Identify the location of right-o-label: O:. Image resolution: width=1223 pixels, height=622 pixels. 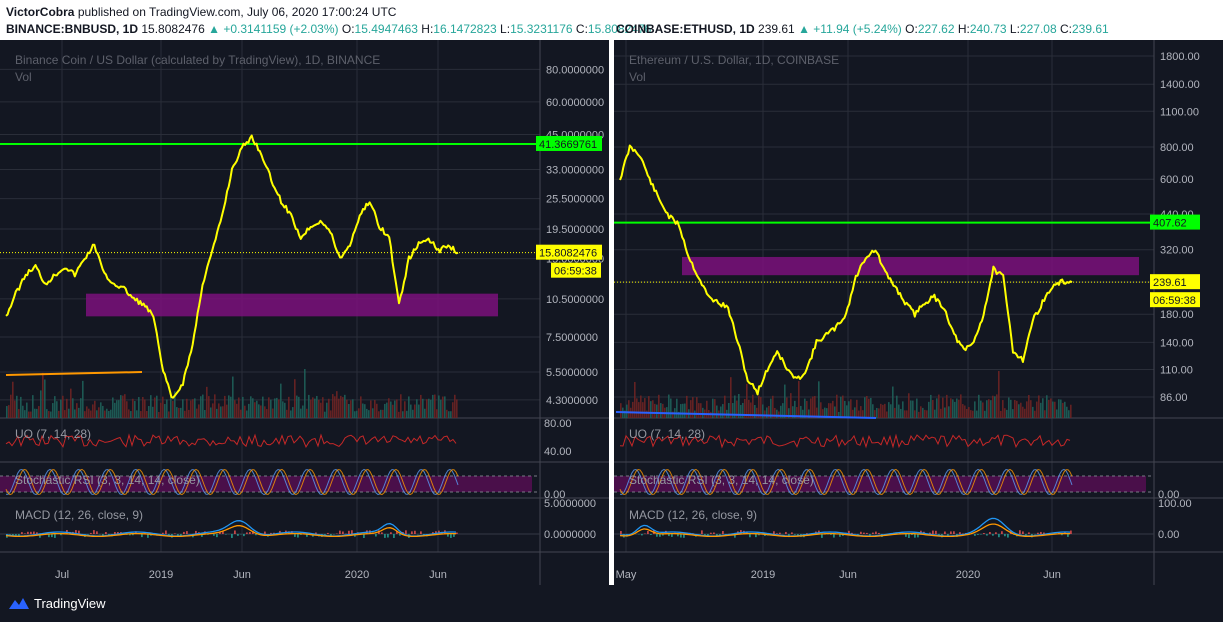
(911, 29).